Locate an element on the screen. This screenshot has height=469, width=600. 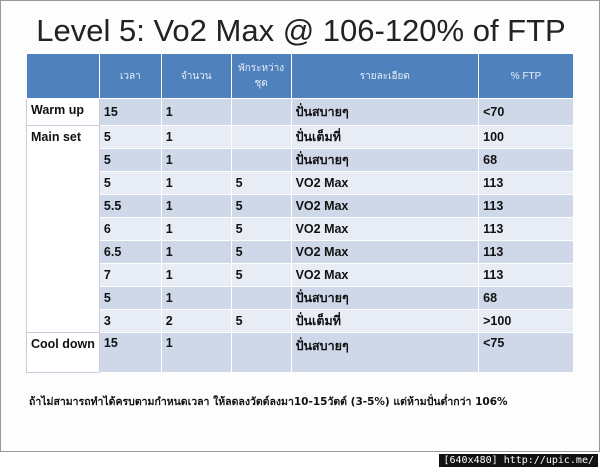
header-cell: เวลา is located at coordinates (130, 76).